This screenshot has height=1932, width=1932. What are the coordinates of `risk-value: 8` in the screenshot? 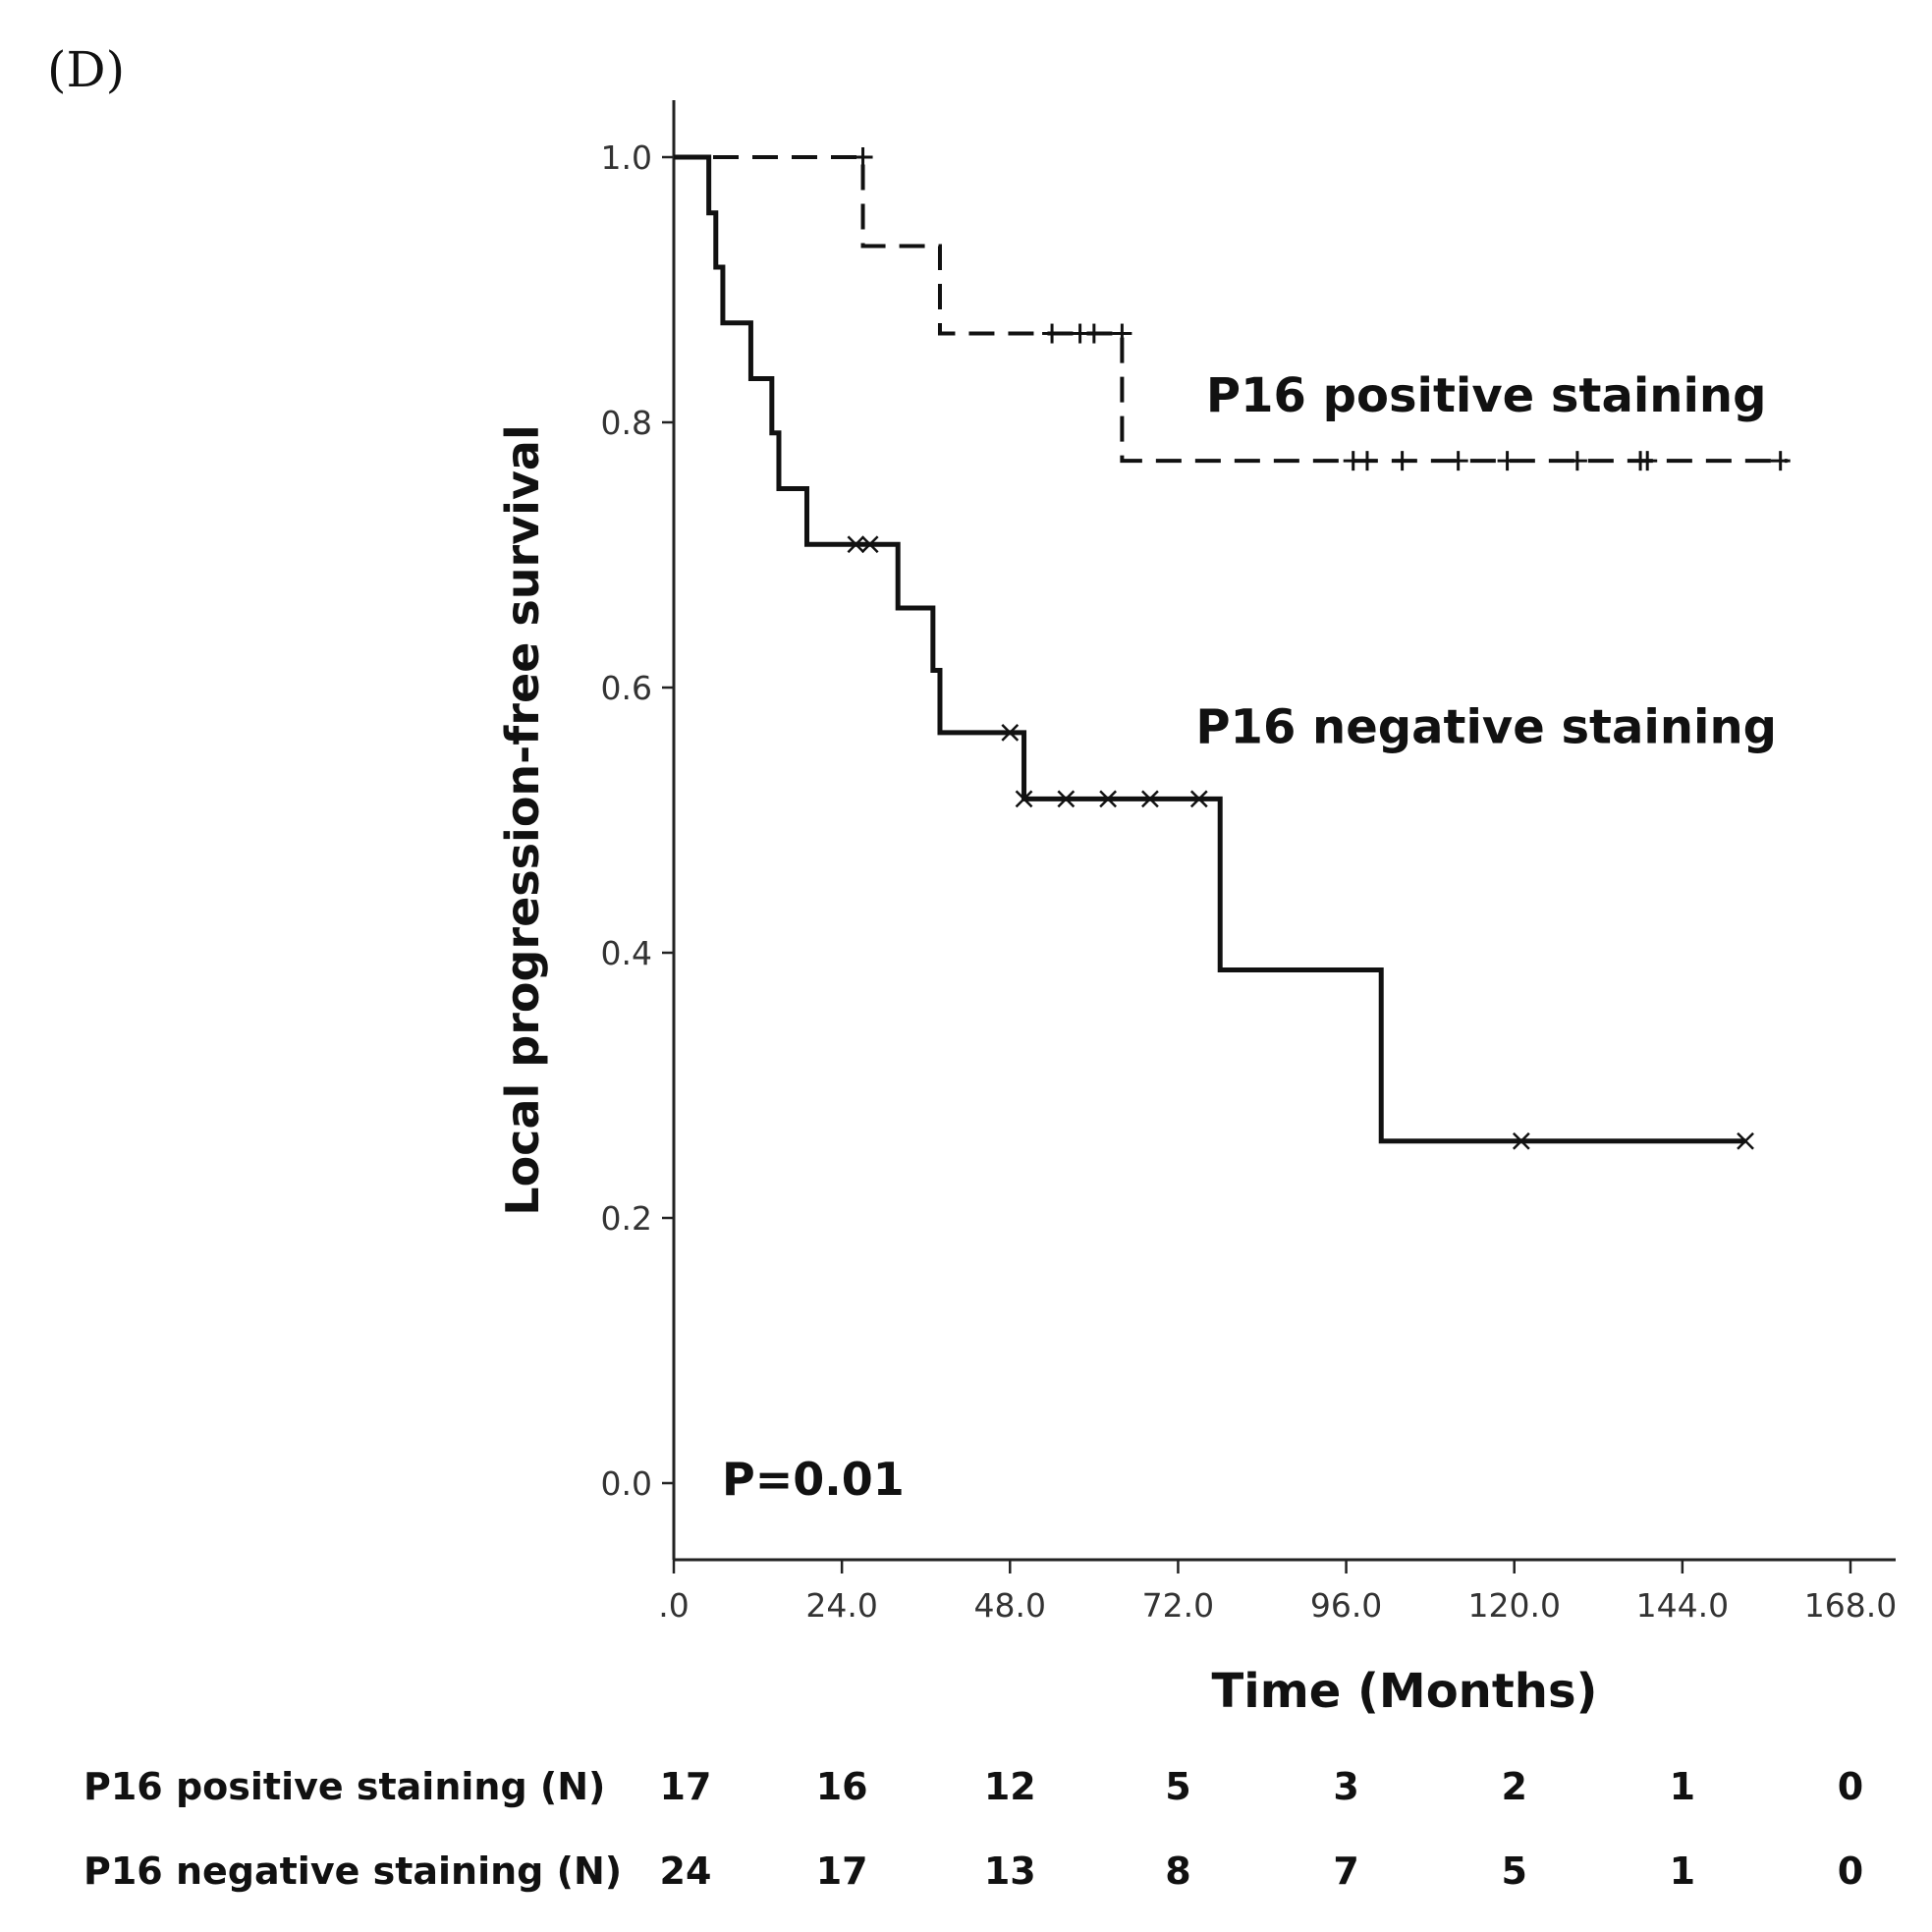 It's located at (1177, 1871).